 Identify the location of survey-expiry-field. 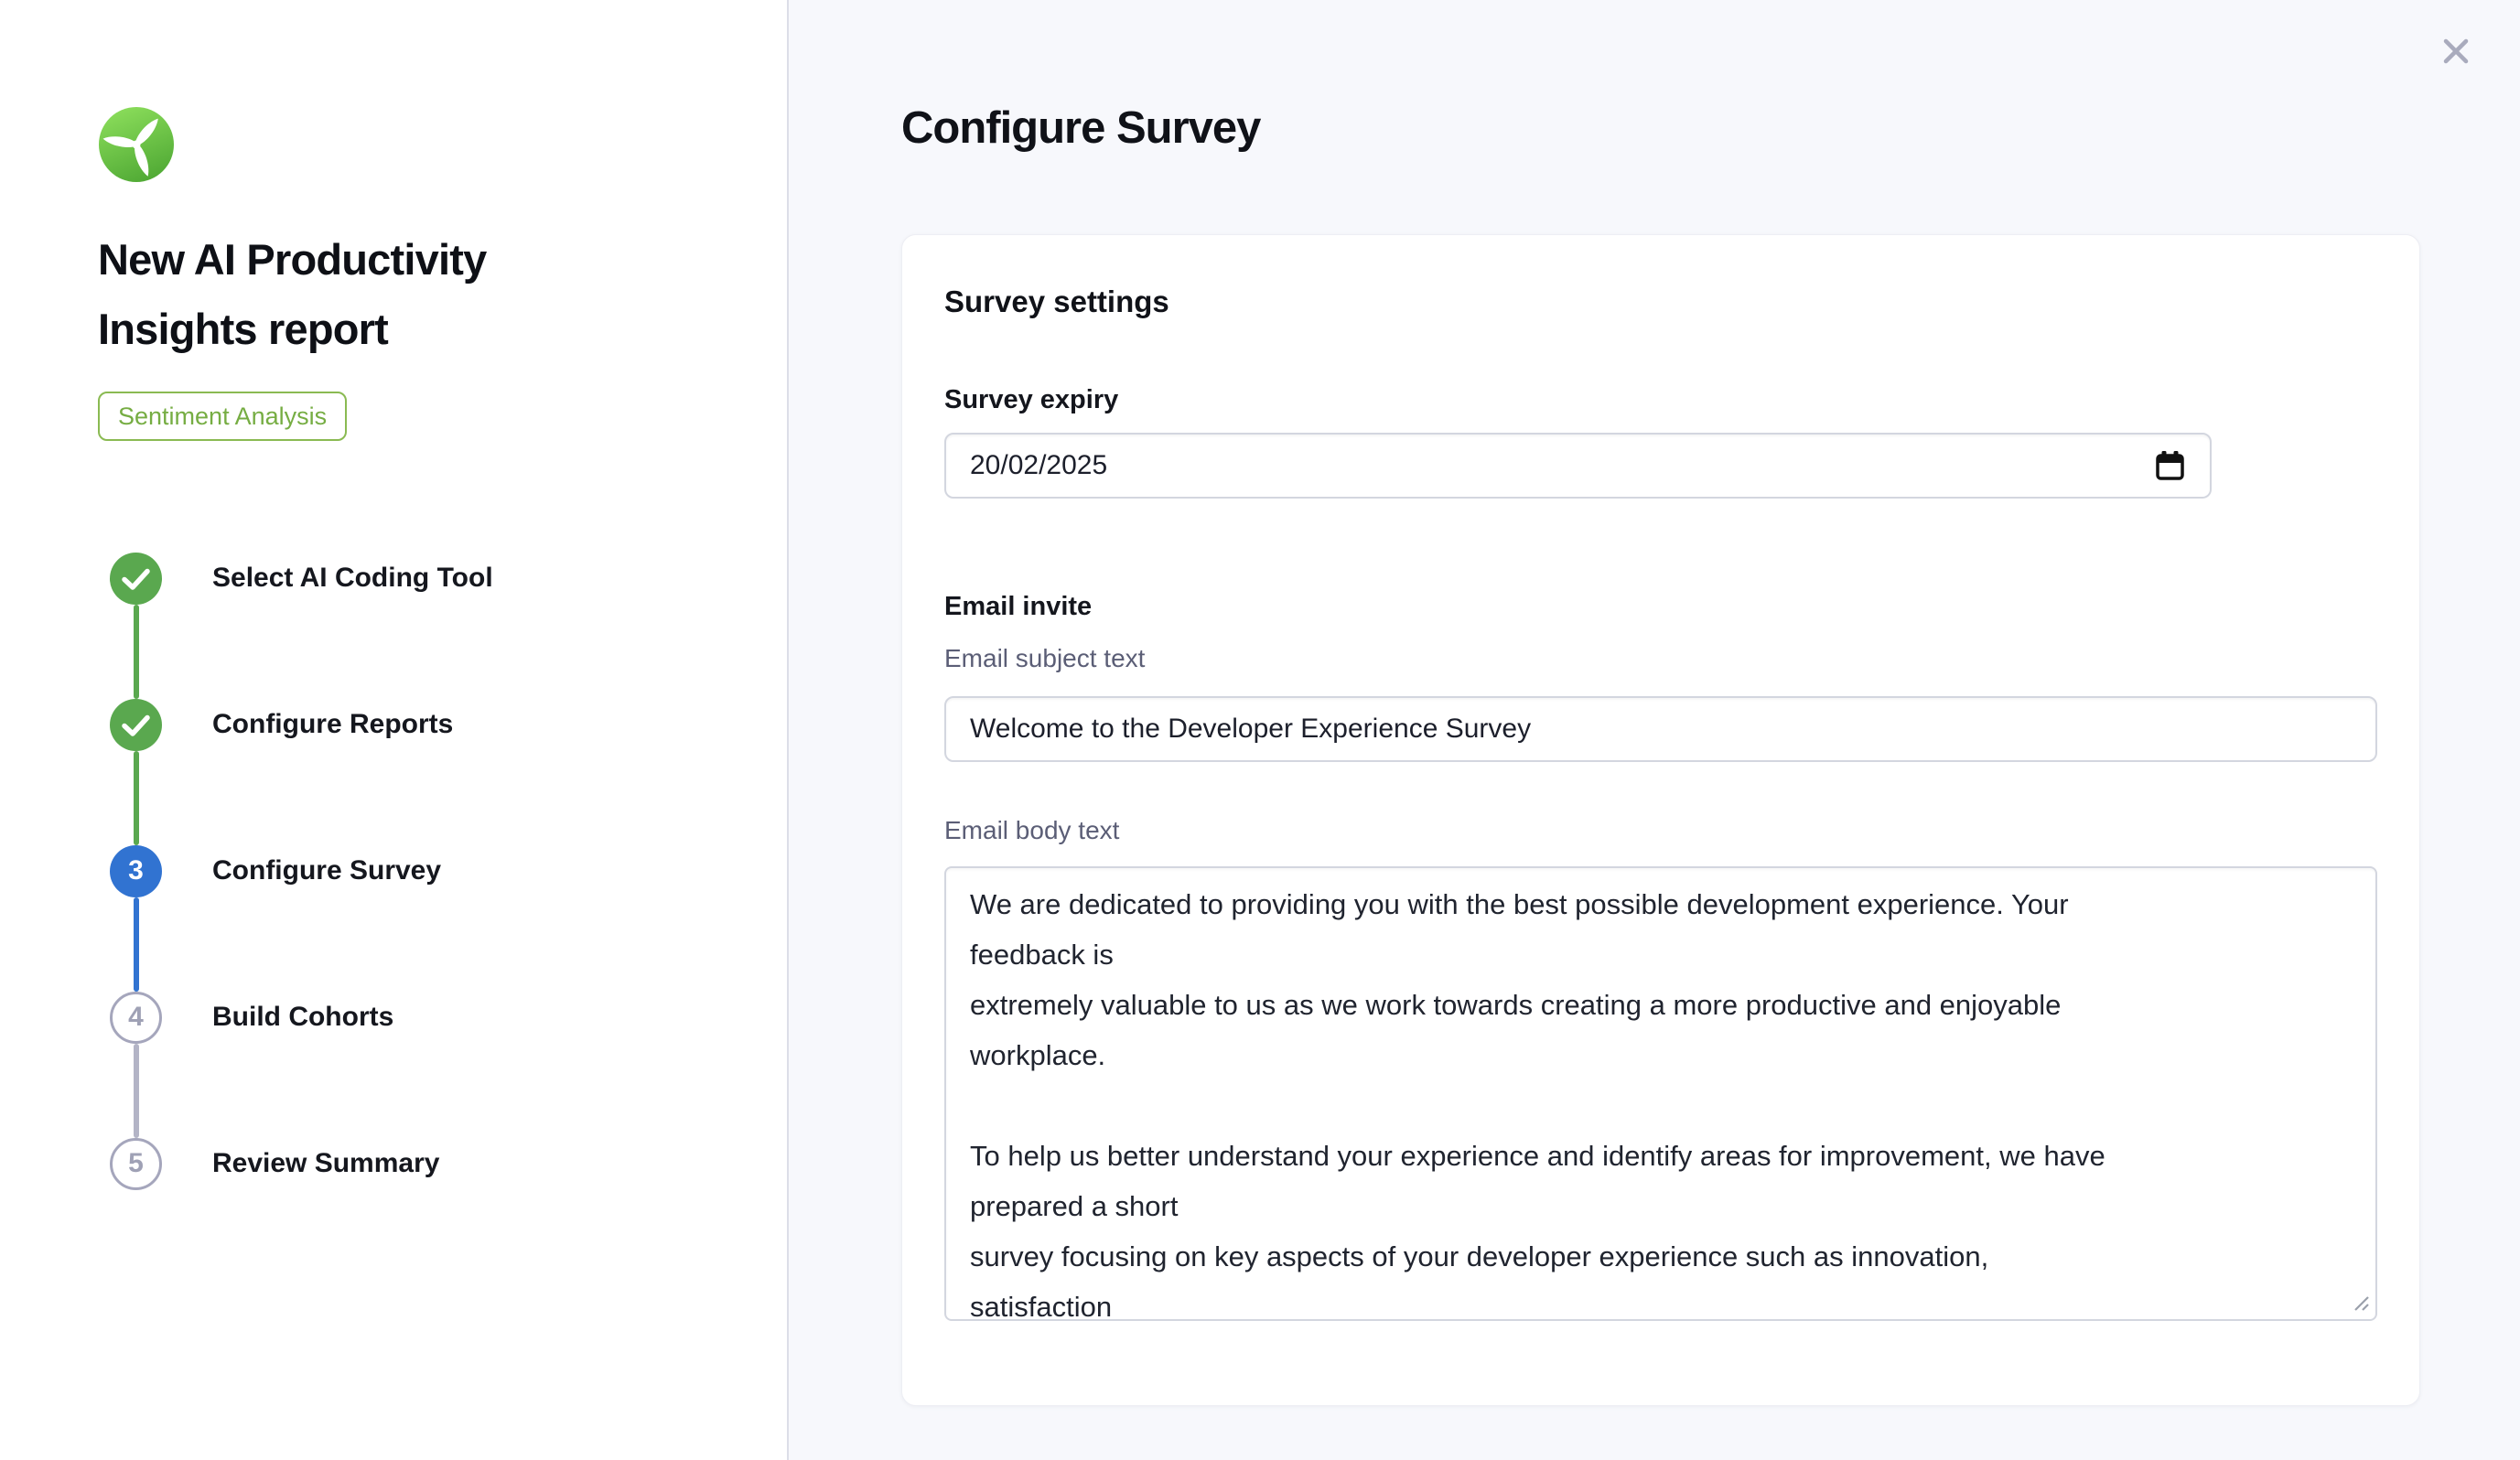
(1578, 466).